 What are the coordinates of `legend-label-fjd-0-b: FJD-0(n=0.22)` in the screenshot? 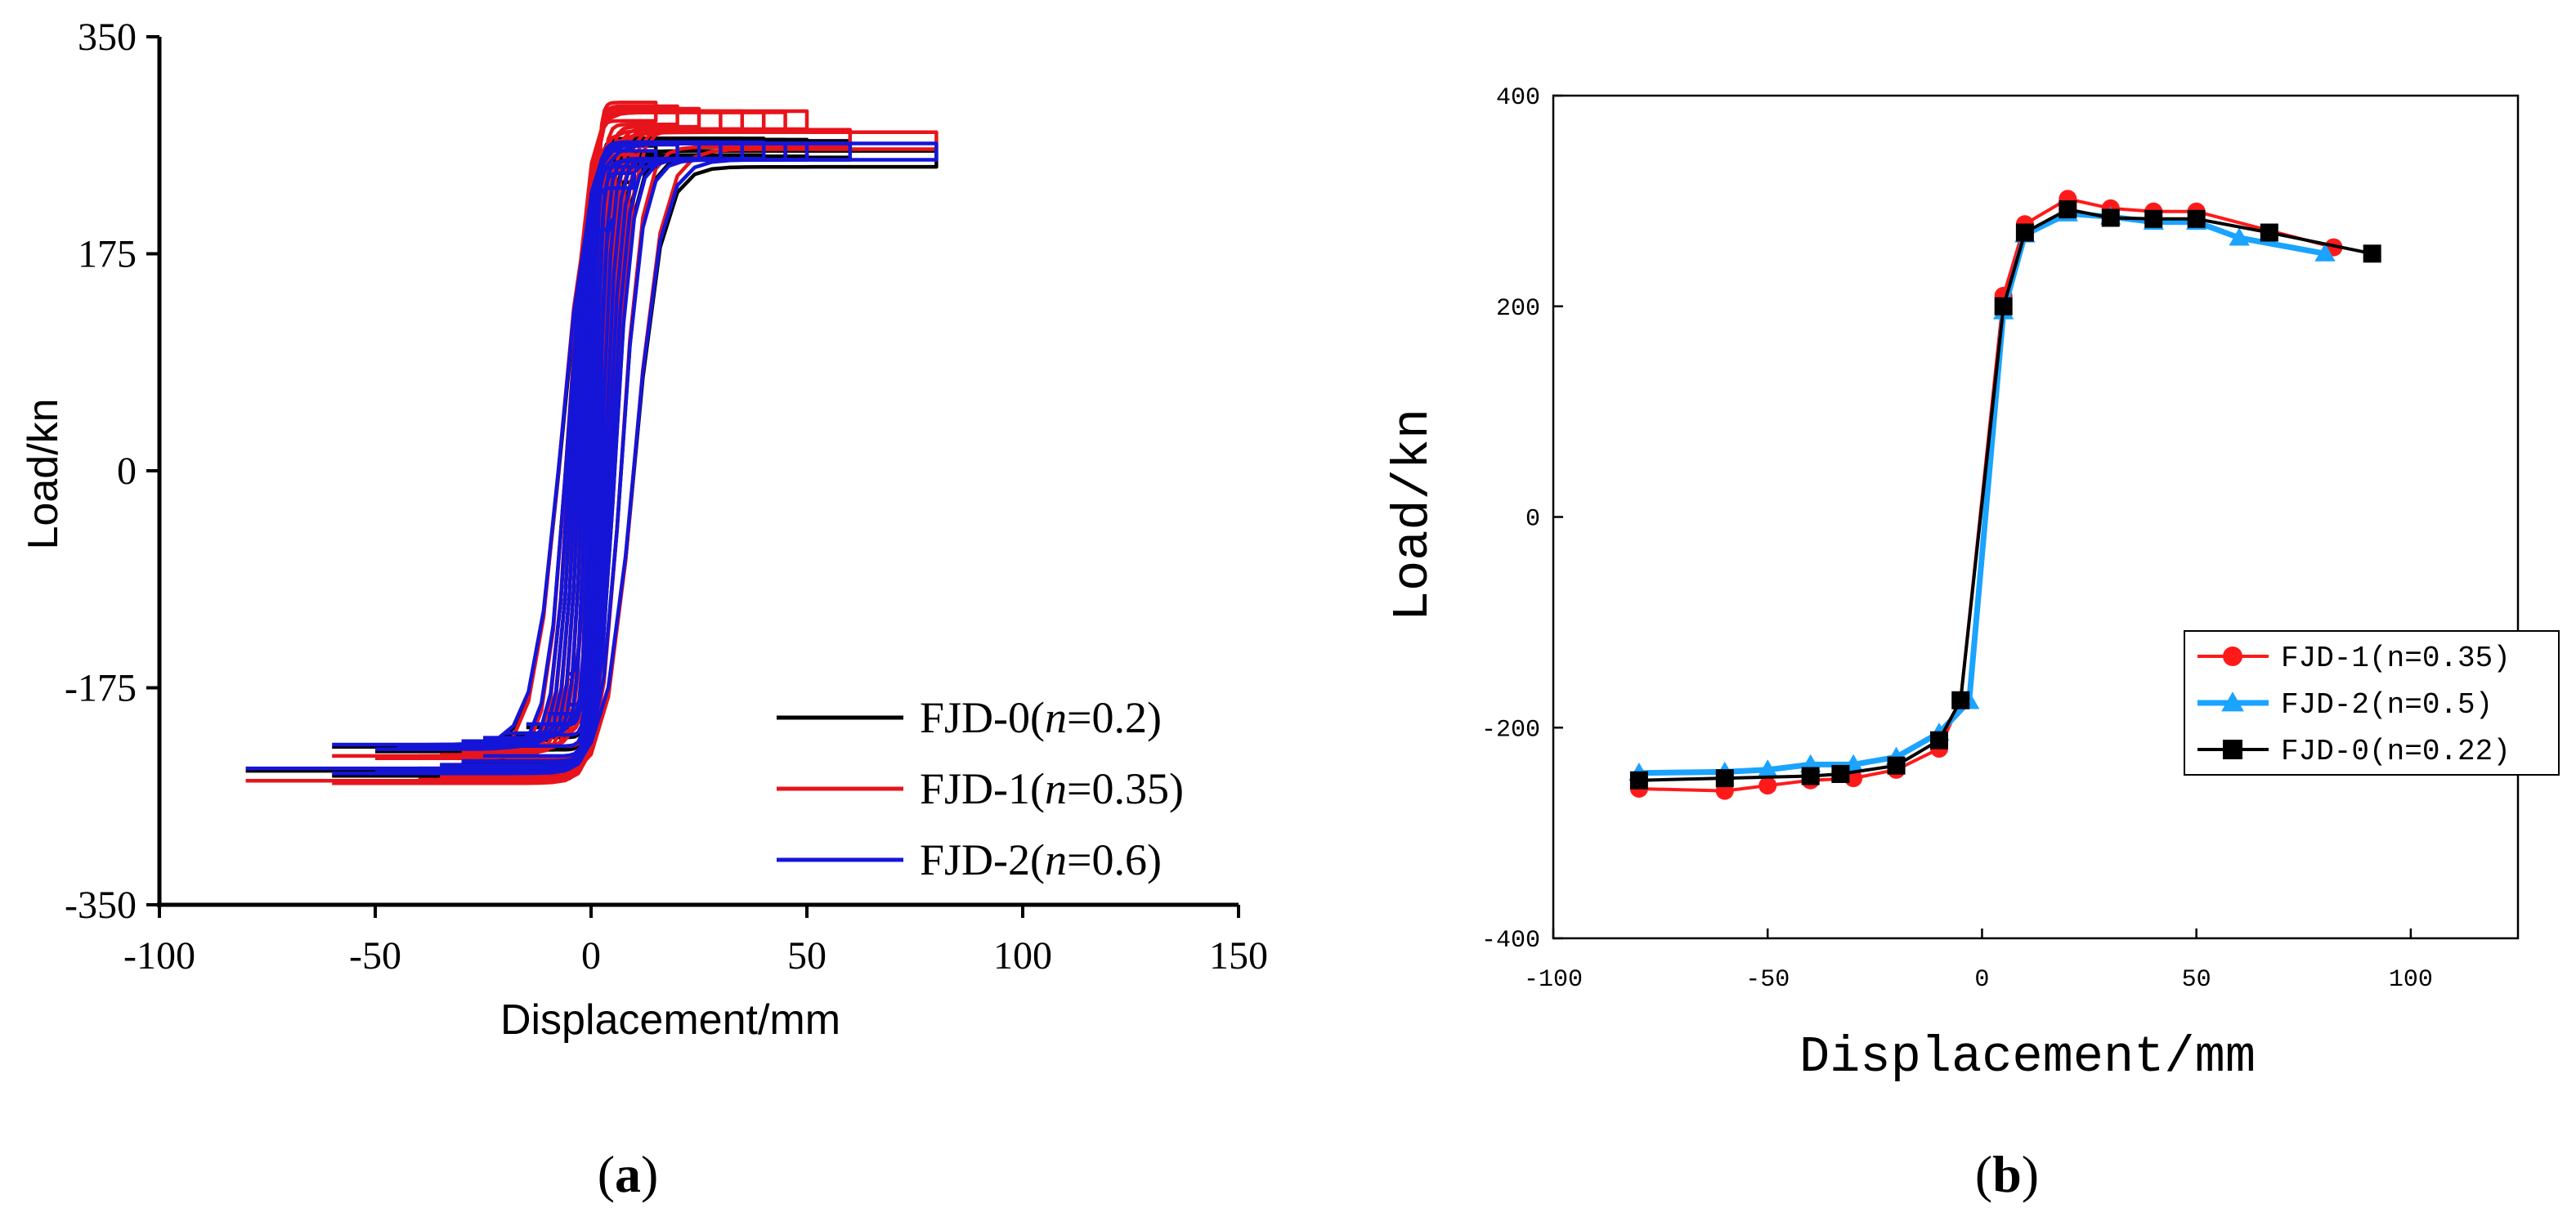 It's located at (2396, 751).